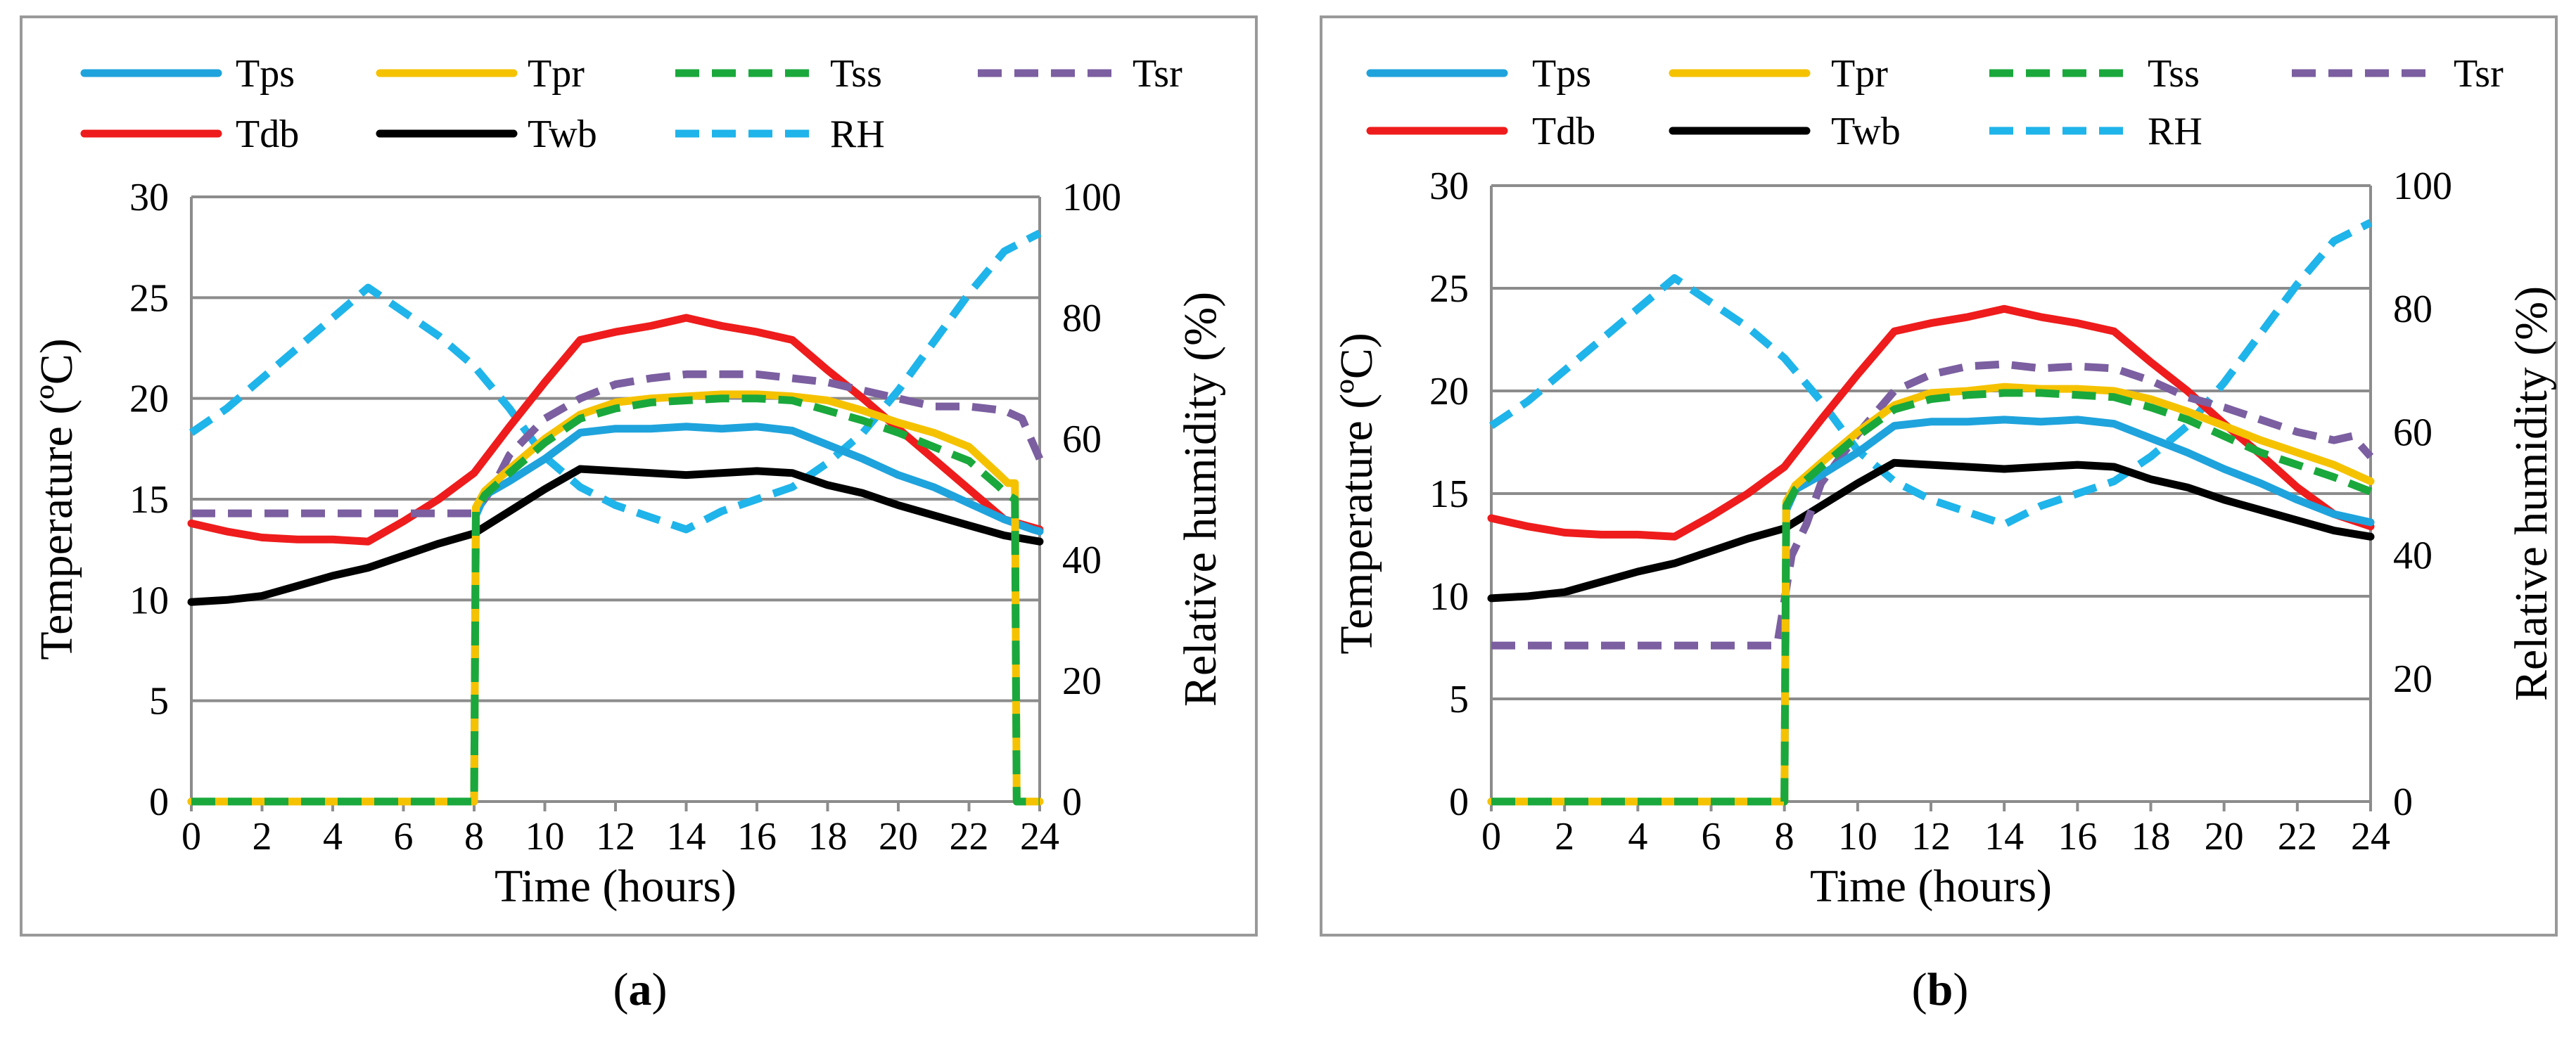  Describe the element at coordinates (1563, 131) in the screenshot. I see `panel-b-legend-label-tdb: Tdb` at that location.